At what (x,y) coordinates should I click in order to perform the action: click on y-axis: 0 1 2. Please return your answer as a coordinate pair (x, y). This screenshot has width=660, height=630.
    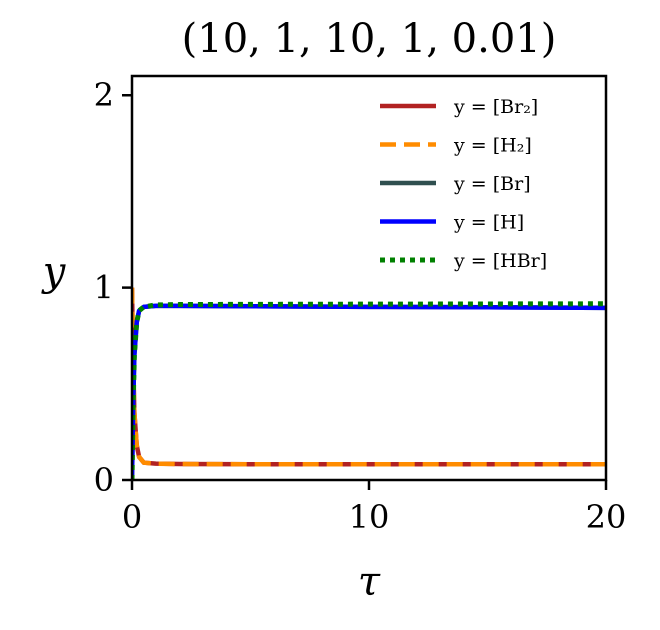
    Looking at the image, I should click on (113, 287).